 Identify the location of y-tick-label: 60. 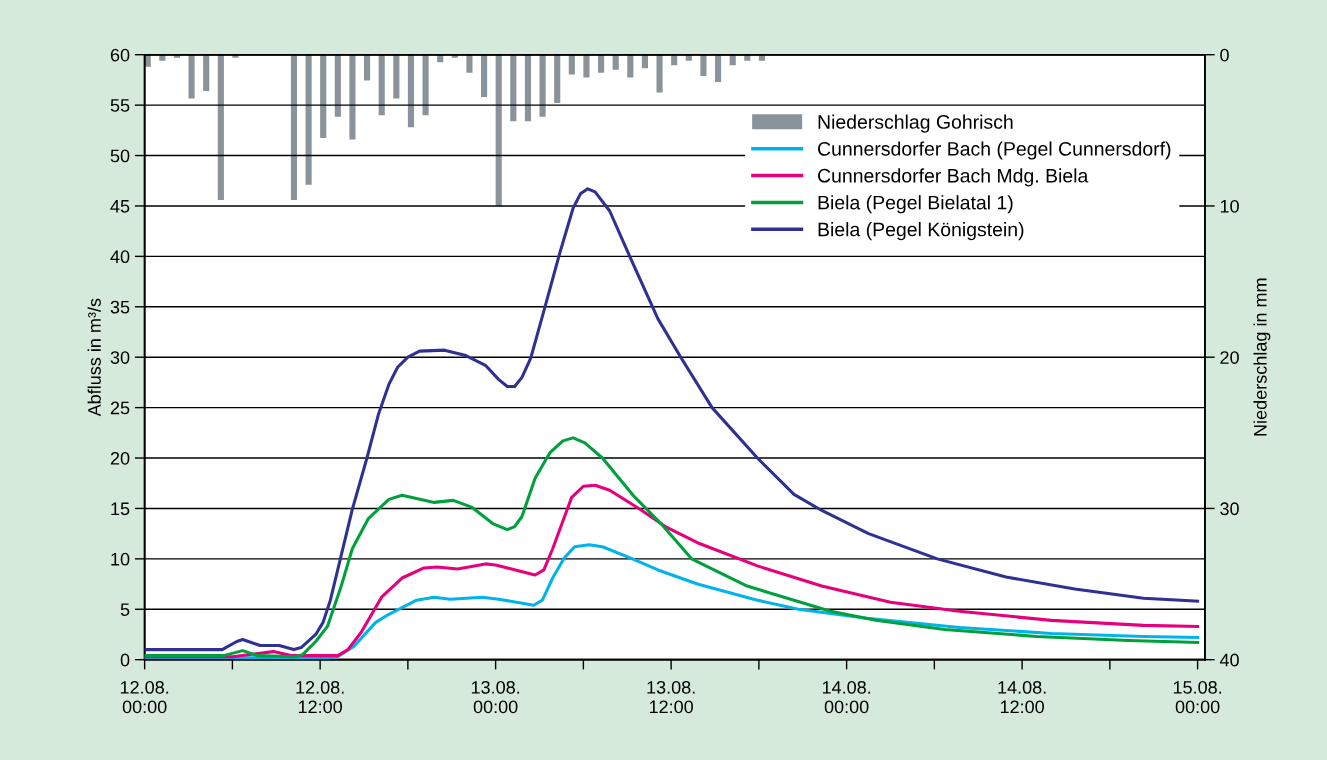
(120, 55).